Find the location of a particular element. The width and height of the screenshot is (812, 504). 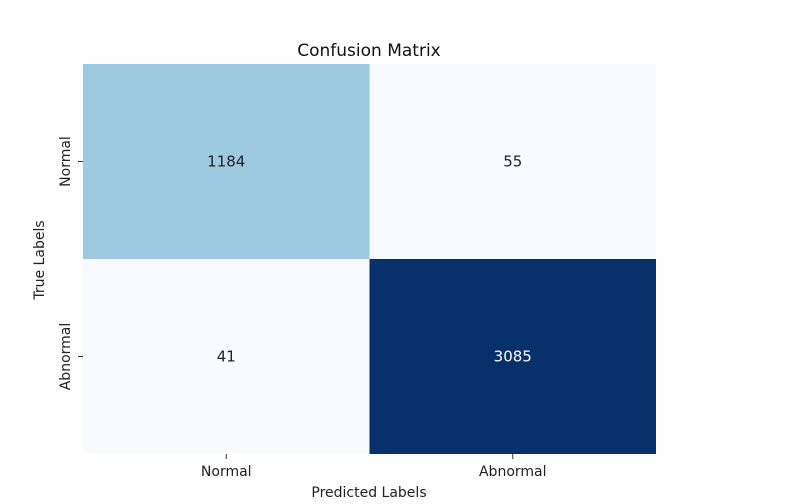

y-axis-label: True Labels is located at coordinates (40, 260).